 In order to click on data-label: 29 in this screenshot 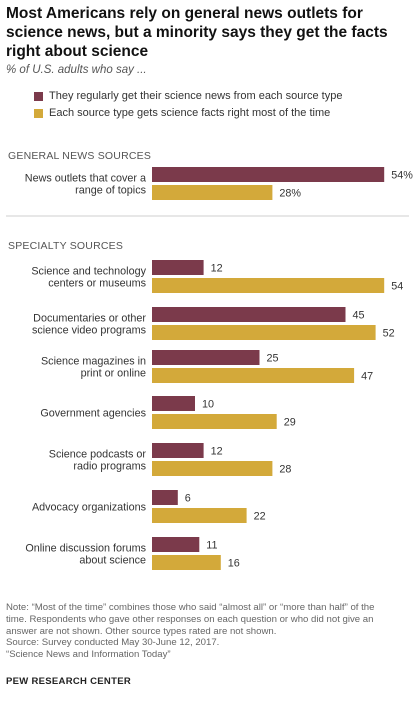, I will do `click(290, 423)`.